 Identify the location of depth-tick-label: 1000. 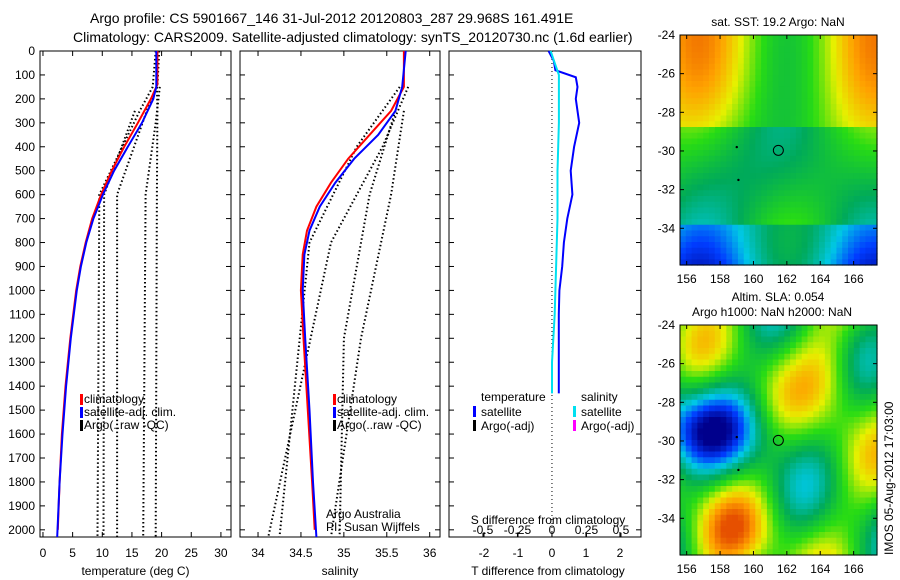
(21, 290).